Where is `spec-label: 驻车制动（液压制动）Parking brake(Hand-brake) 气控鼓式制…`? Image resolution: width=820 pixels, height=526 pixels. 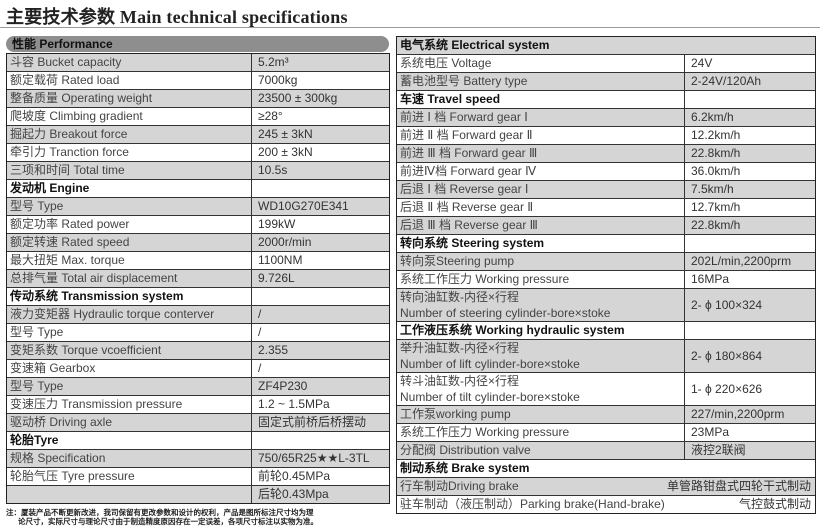 spec-label: 驻车制动（液压制动）Parking brake(Hand-brake) 气控鼓式制… is located at coordinates (606, 504).